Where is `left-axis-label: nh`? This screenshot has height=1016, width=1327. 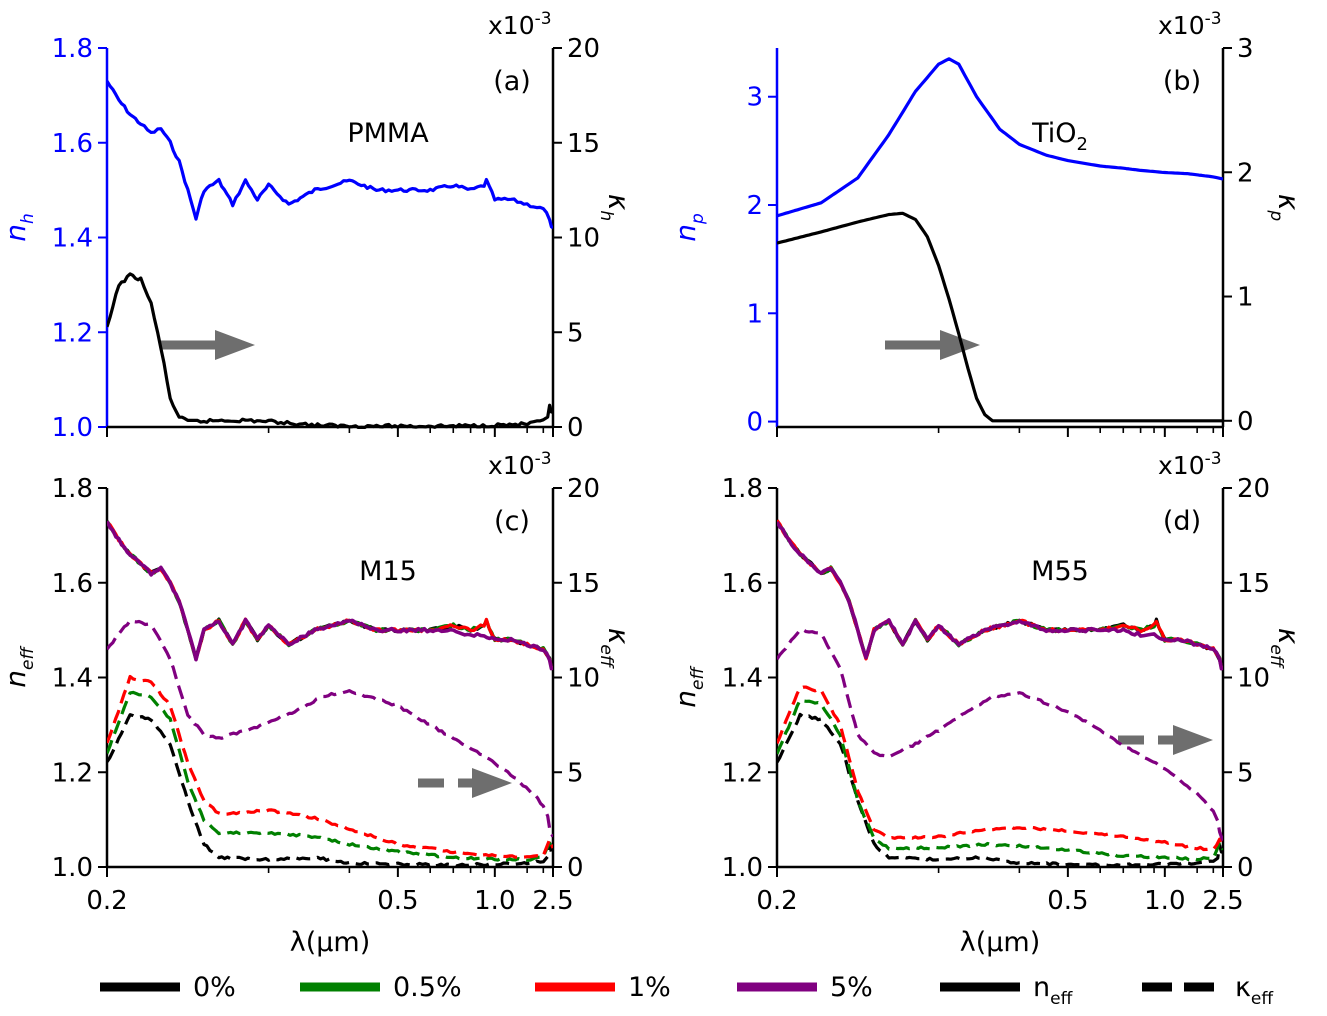 left-axis-label: nh is located at coordinates (19, 227).